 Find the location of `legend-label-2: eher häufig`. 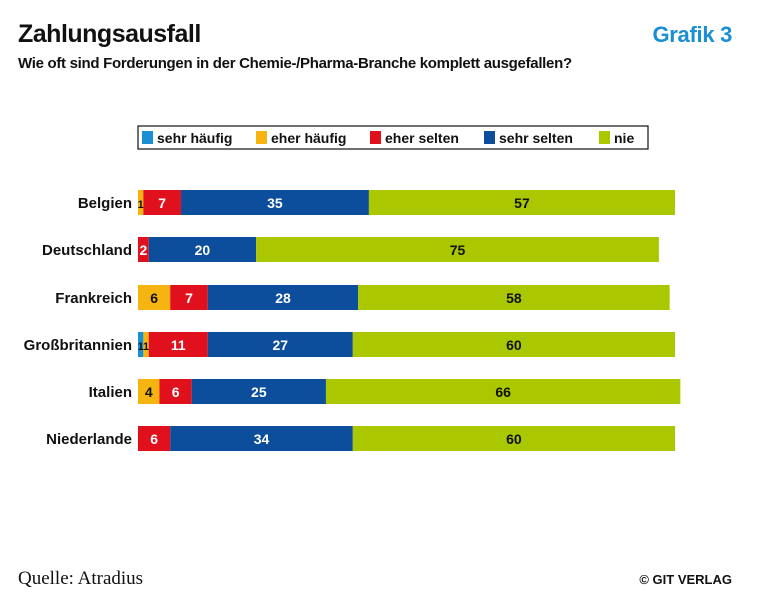

legend-label-2: eher häufig is located at coordinates (308, 138).